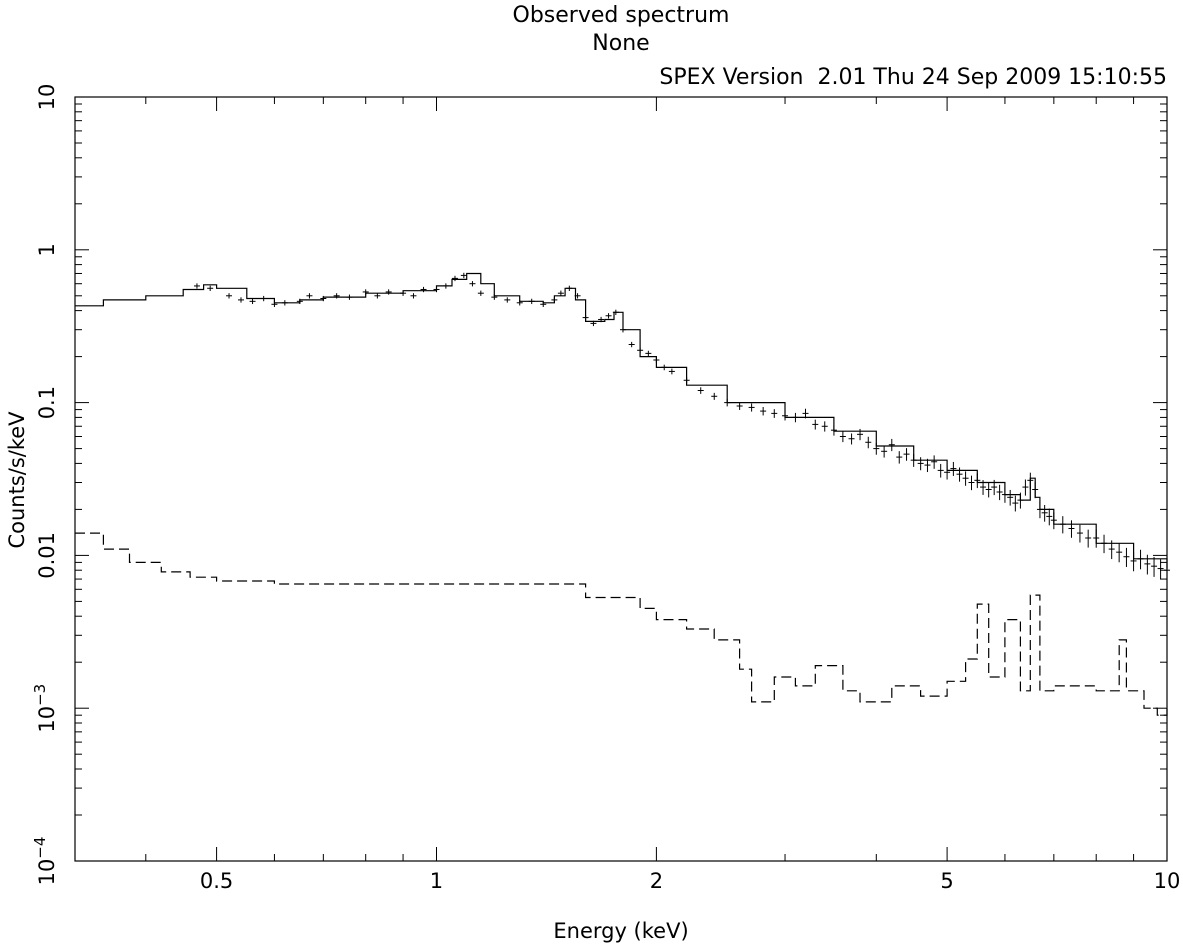 This screenshot has height=947, width=1183. What do you see at coordinates (621, 15) in the screenshot?
I see `chart-title: Observed spectrum` at bounding box center [621, 15].